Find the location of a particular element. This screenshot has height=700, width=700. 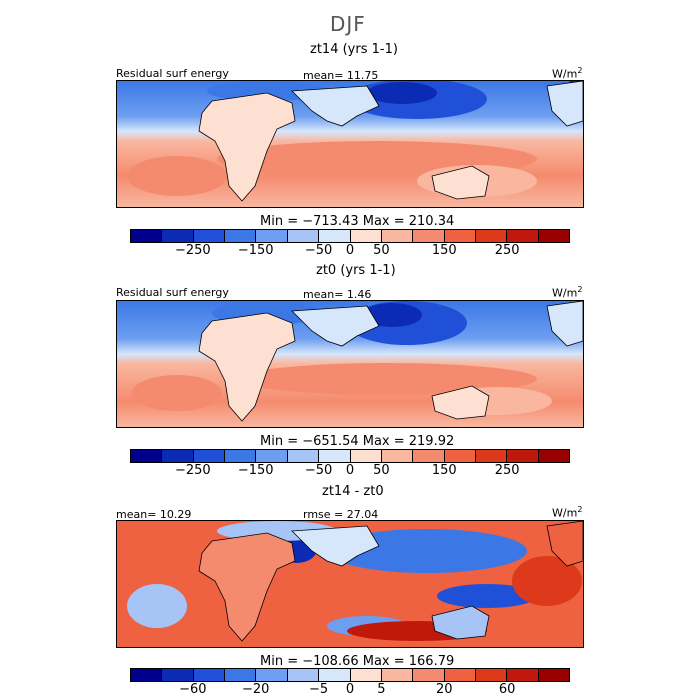

panel1-africa is located at coordinates (247, 147).